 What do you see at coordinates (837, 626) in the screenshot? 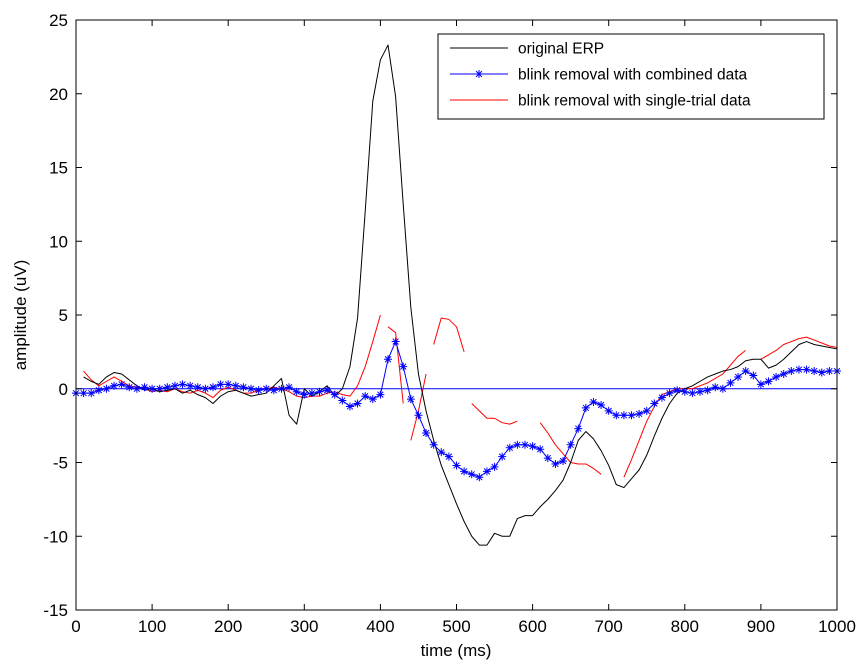
I see `x-tick-label: 1000` at bounding box center [837, 626].